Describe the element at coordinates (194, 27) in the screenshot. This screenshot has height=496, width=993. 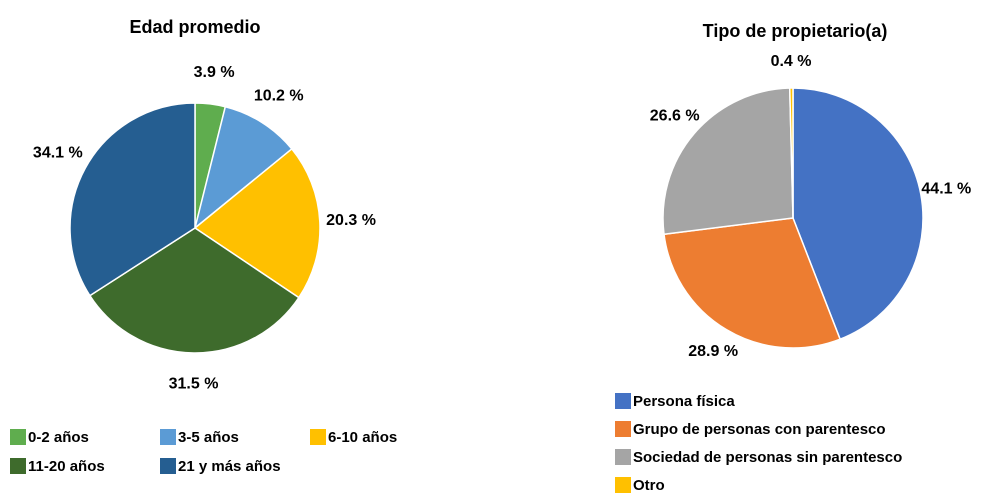
I see `chart-title: Edad promedio` at that location.